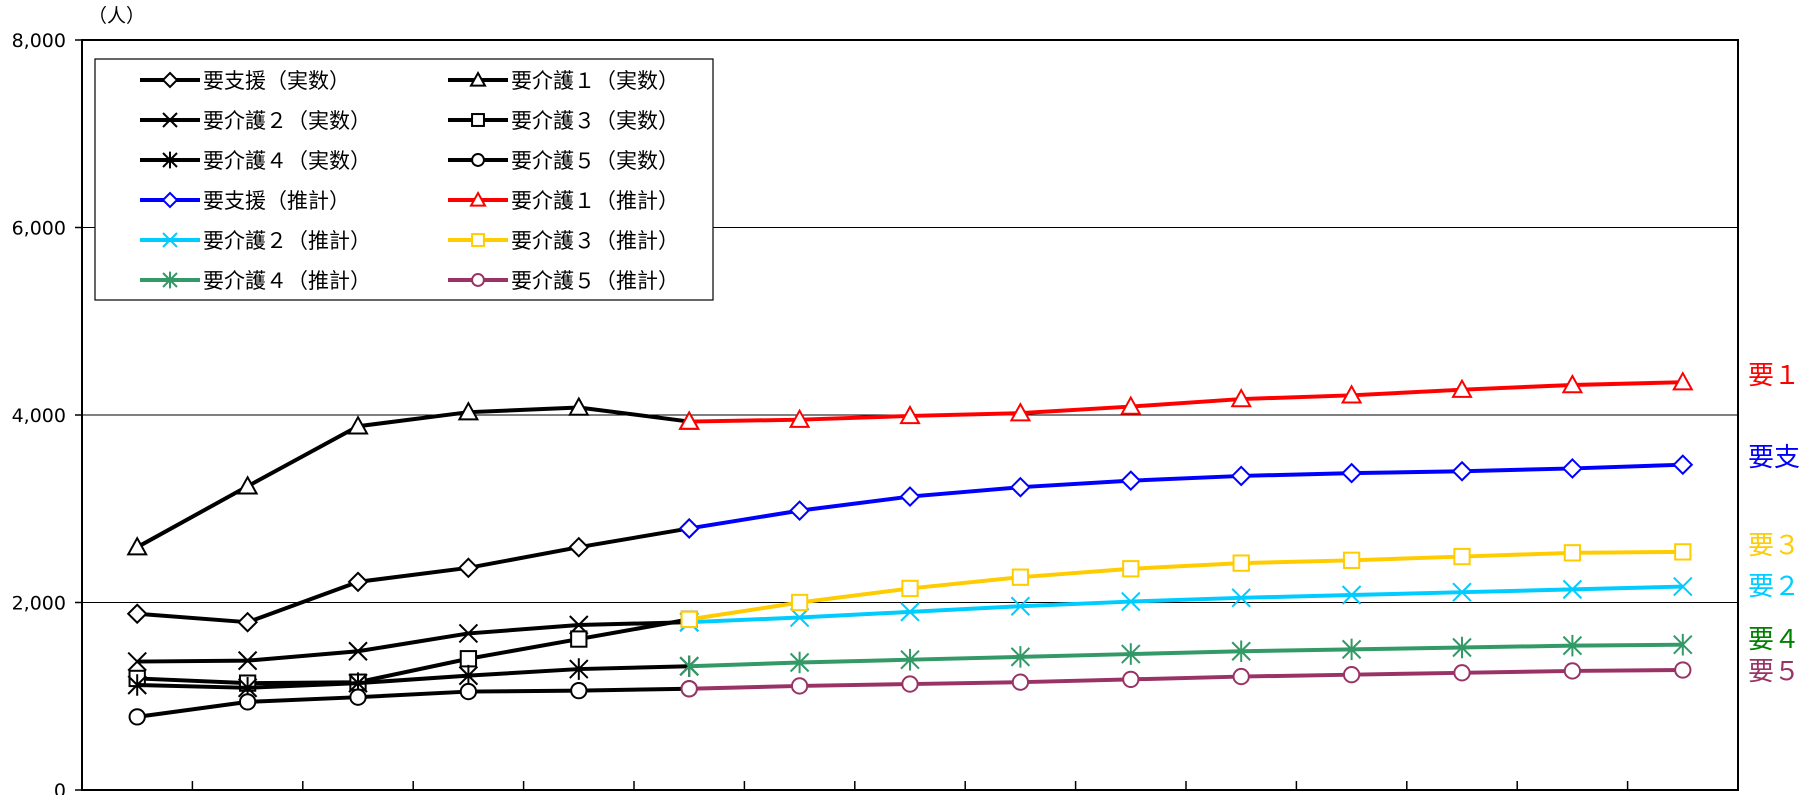  I want to click on legend-item: 要介護５（実数）, so click(563, 161).